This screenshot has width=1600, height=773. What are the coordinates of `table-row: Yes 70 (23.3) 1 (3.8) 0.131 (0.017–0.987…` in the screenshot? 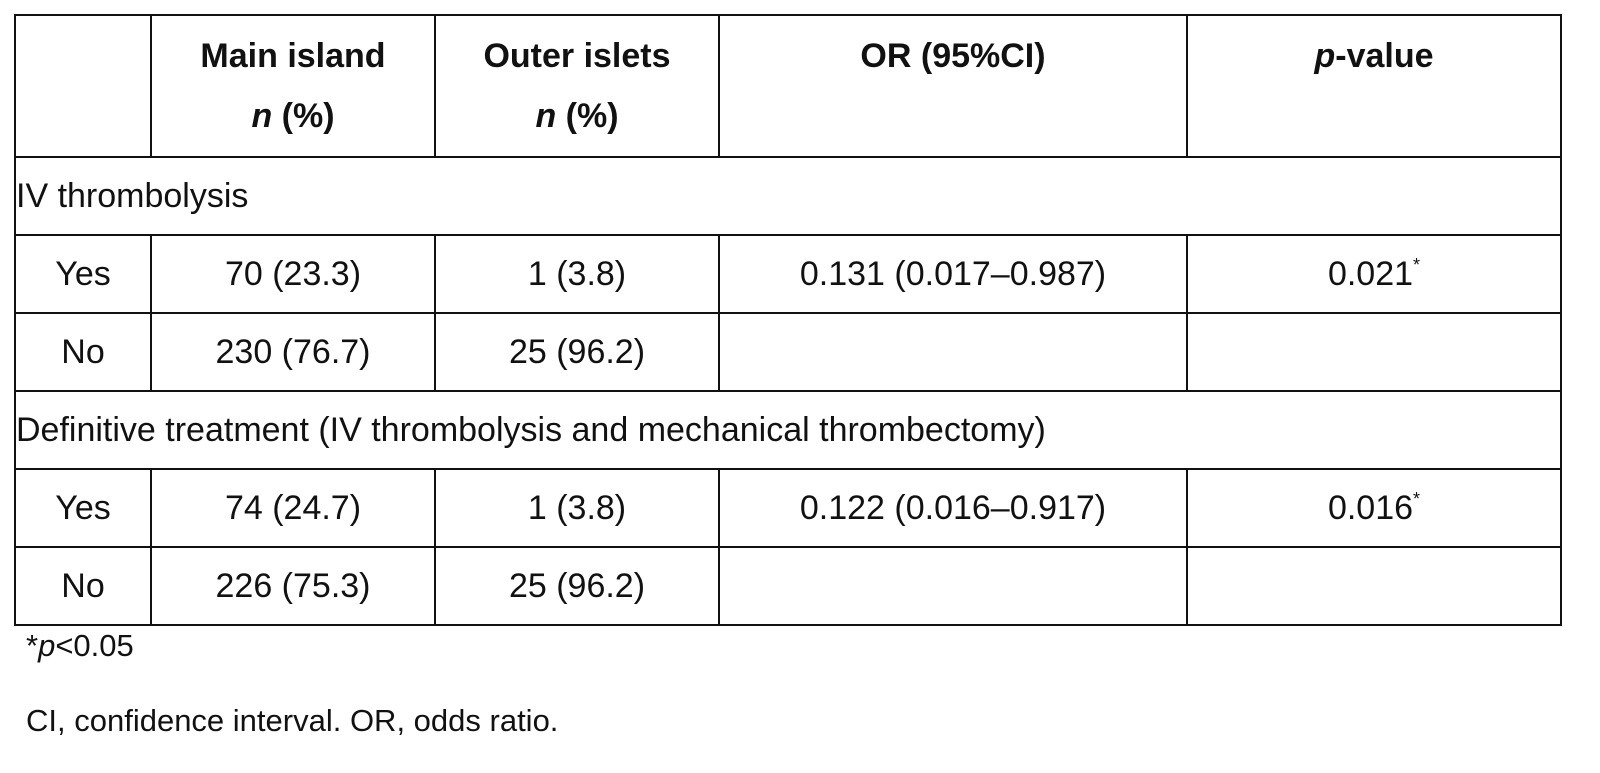 It's located at (788, 274).